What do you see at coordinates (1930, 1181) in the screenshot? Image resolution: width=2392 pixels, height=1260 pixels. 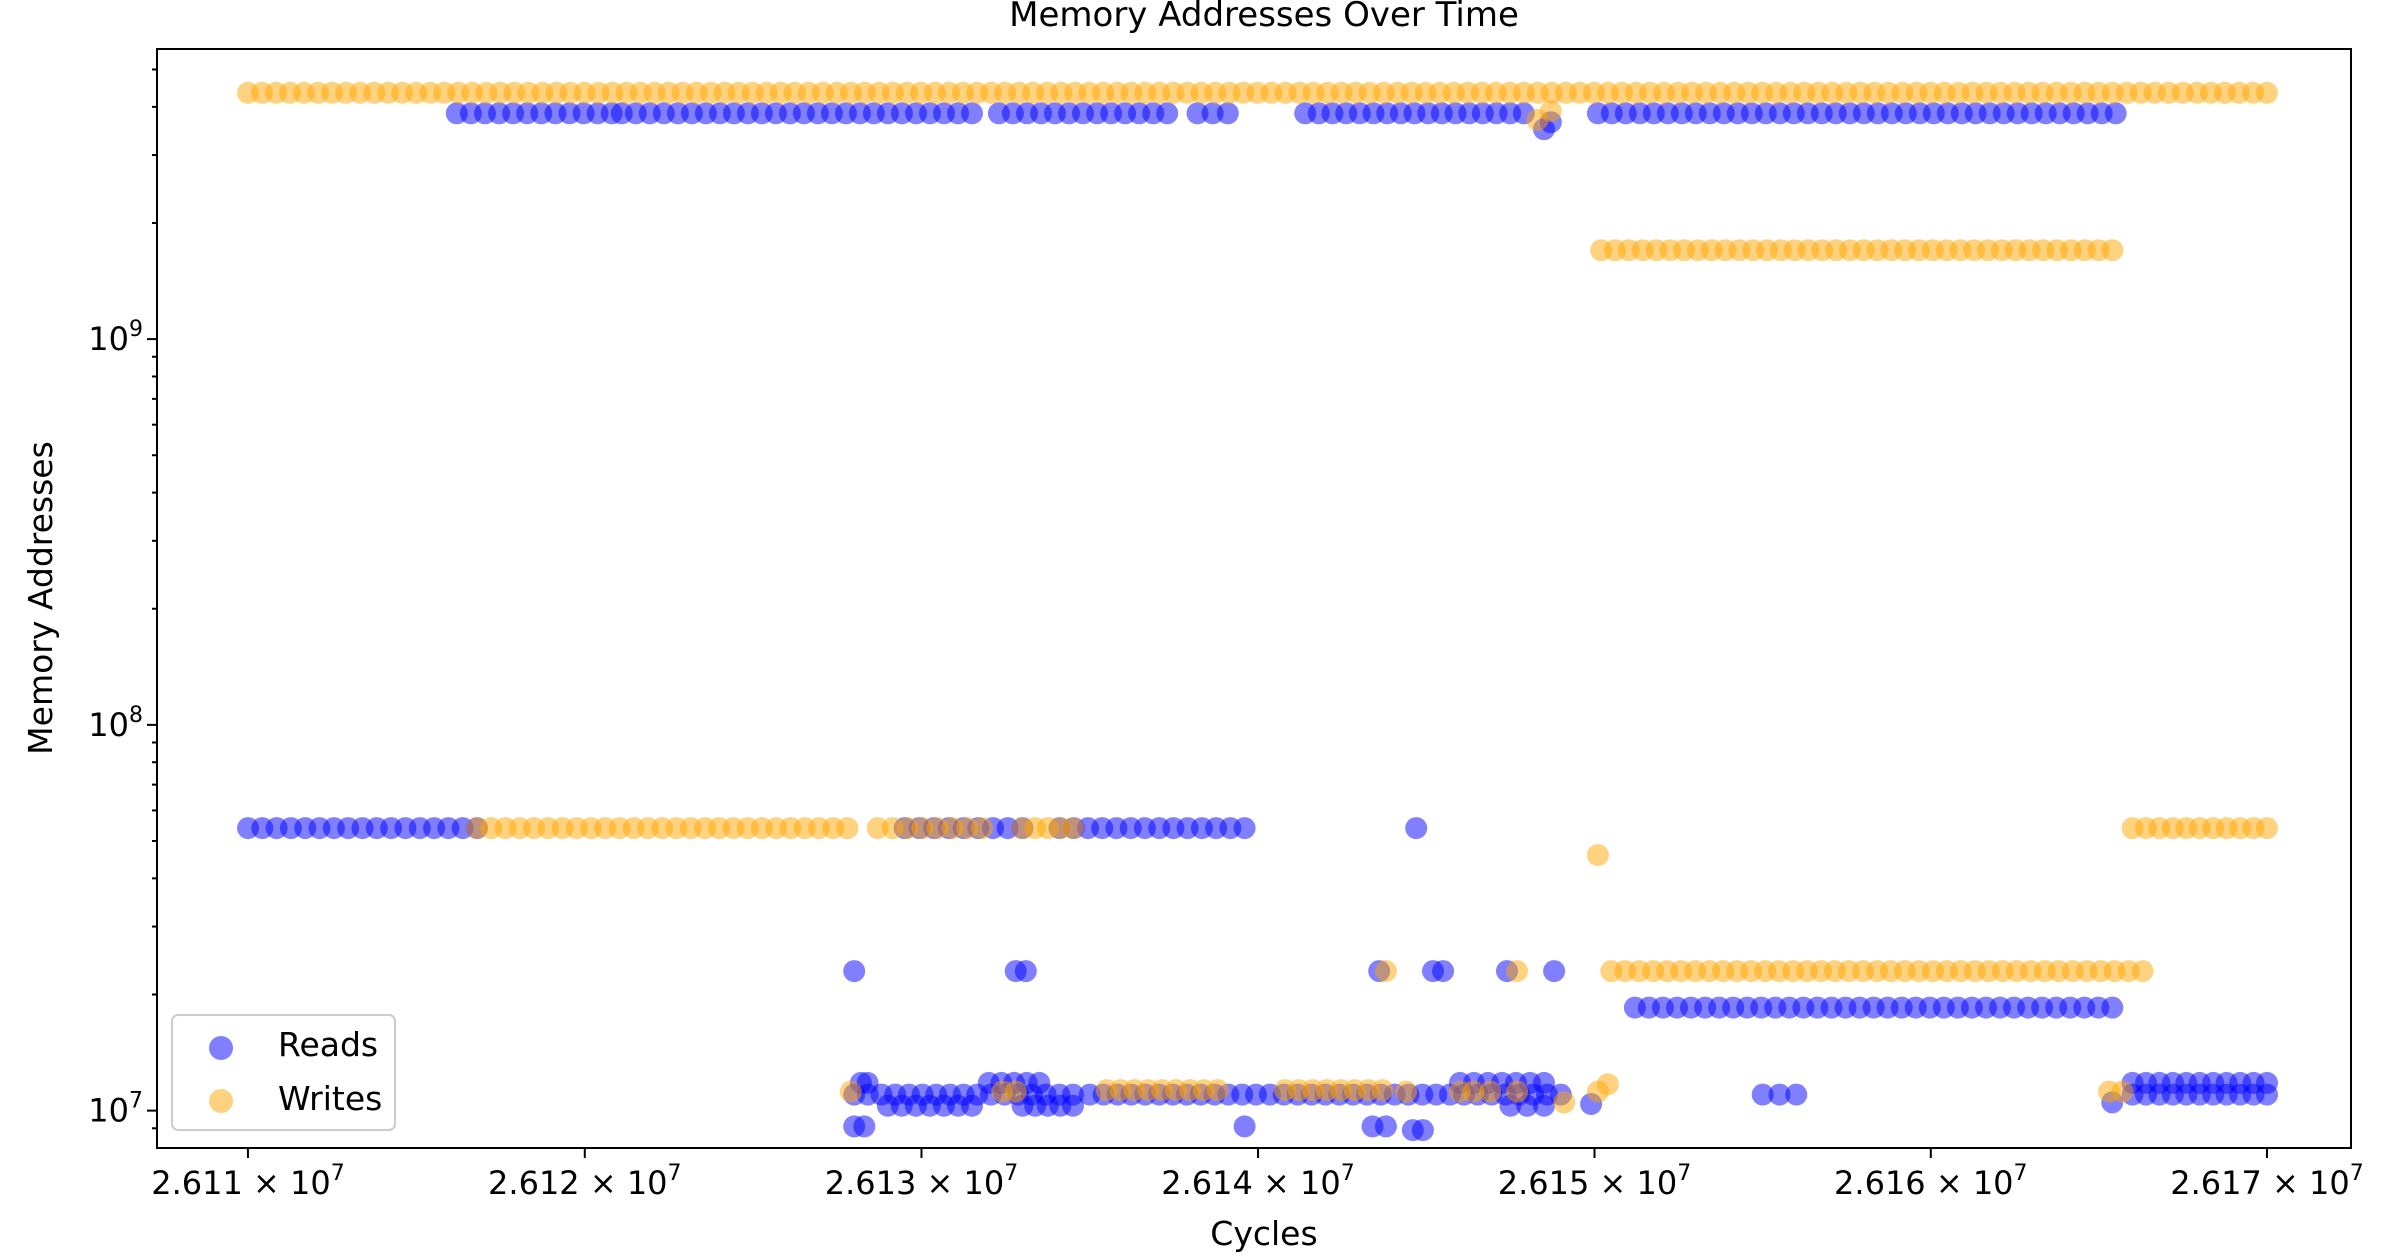 I see `x-tick-label: 2.616 × 107` at bounding box center [1930, 1181].